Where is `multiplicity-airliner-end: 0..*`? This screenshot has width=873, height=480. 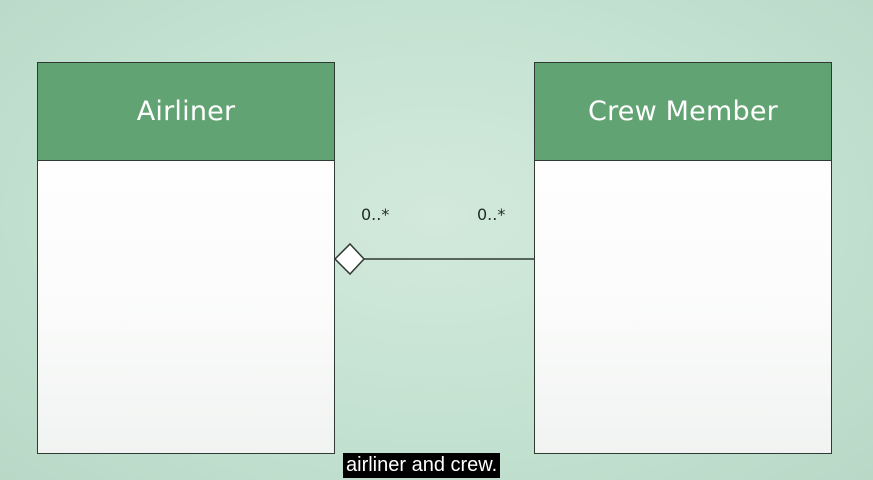
multiplicity-airliner-end: 0..* is located at coordinates (375, 214).